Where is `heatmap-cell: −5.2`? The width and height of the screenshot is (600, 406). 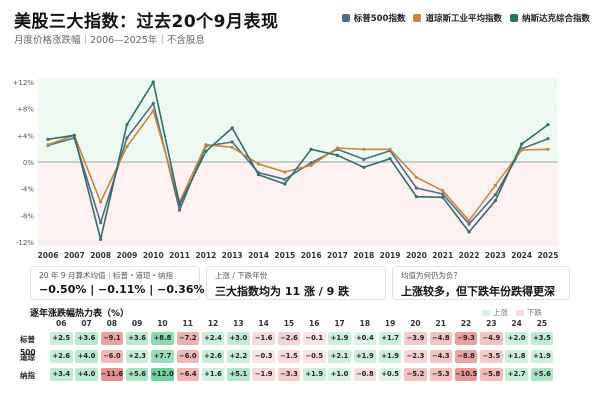 heatmap-cell: −5.2 is located at coordinates (415, 374).